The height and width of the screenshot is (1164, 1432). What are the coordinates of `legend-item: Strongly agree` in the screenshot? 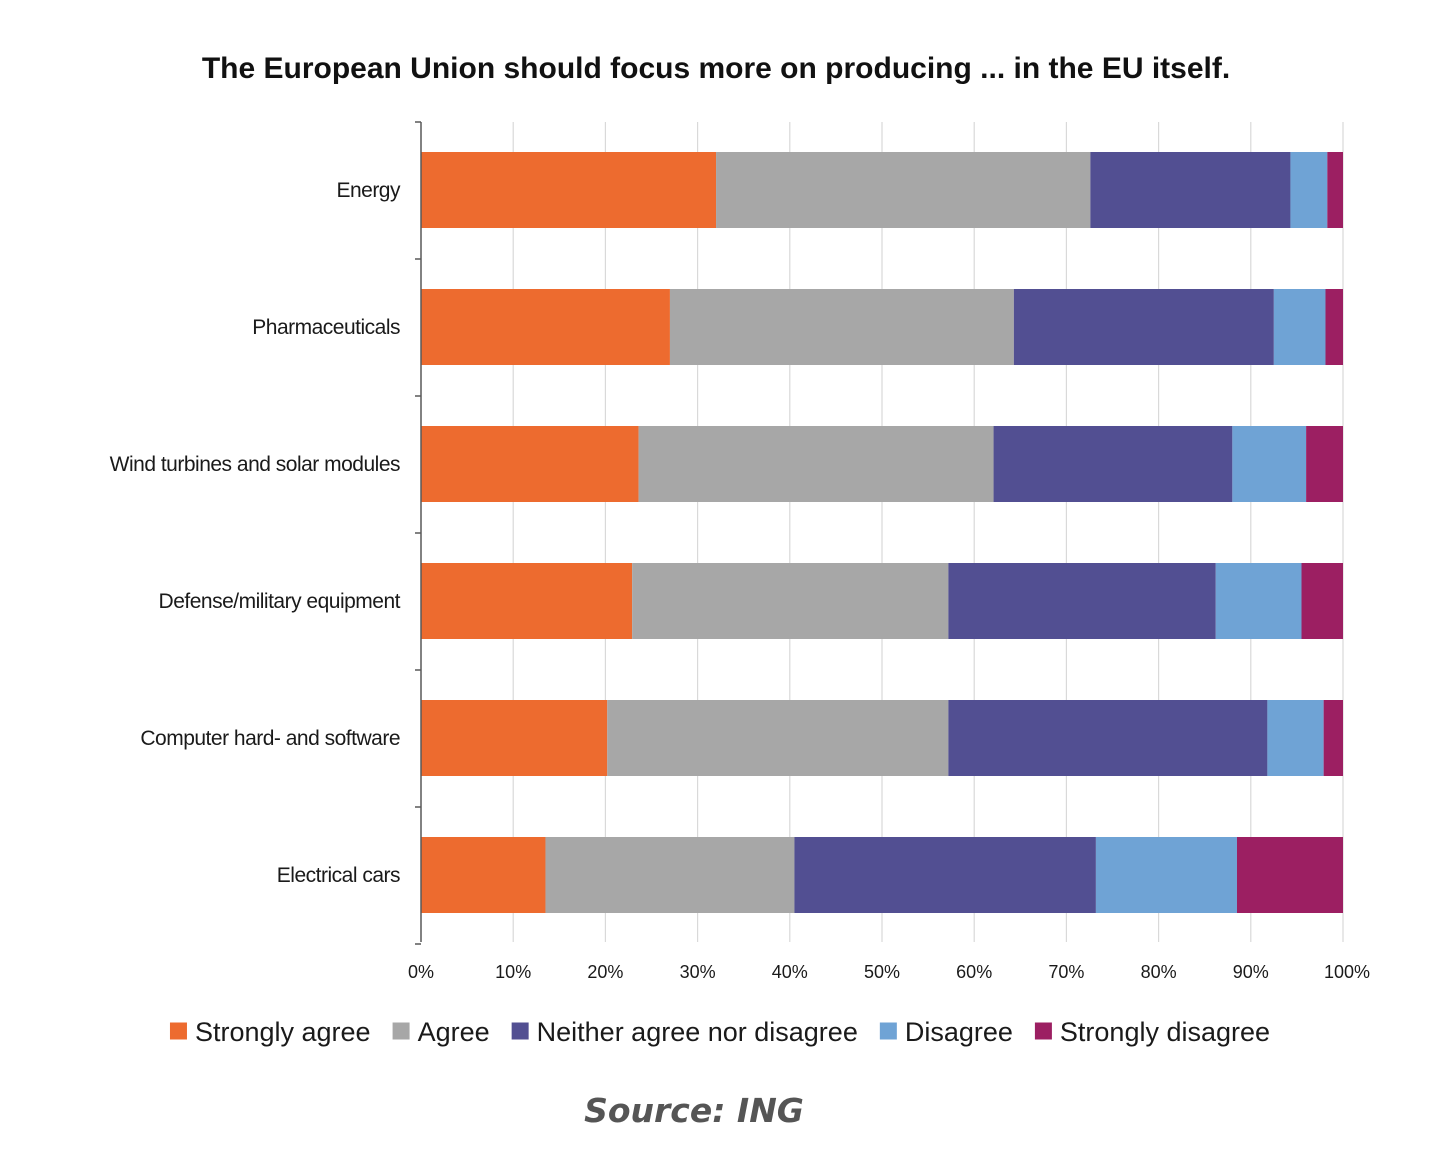 It's located at (270, 1032).